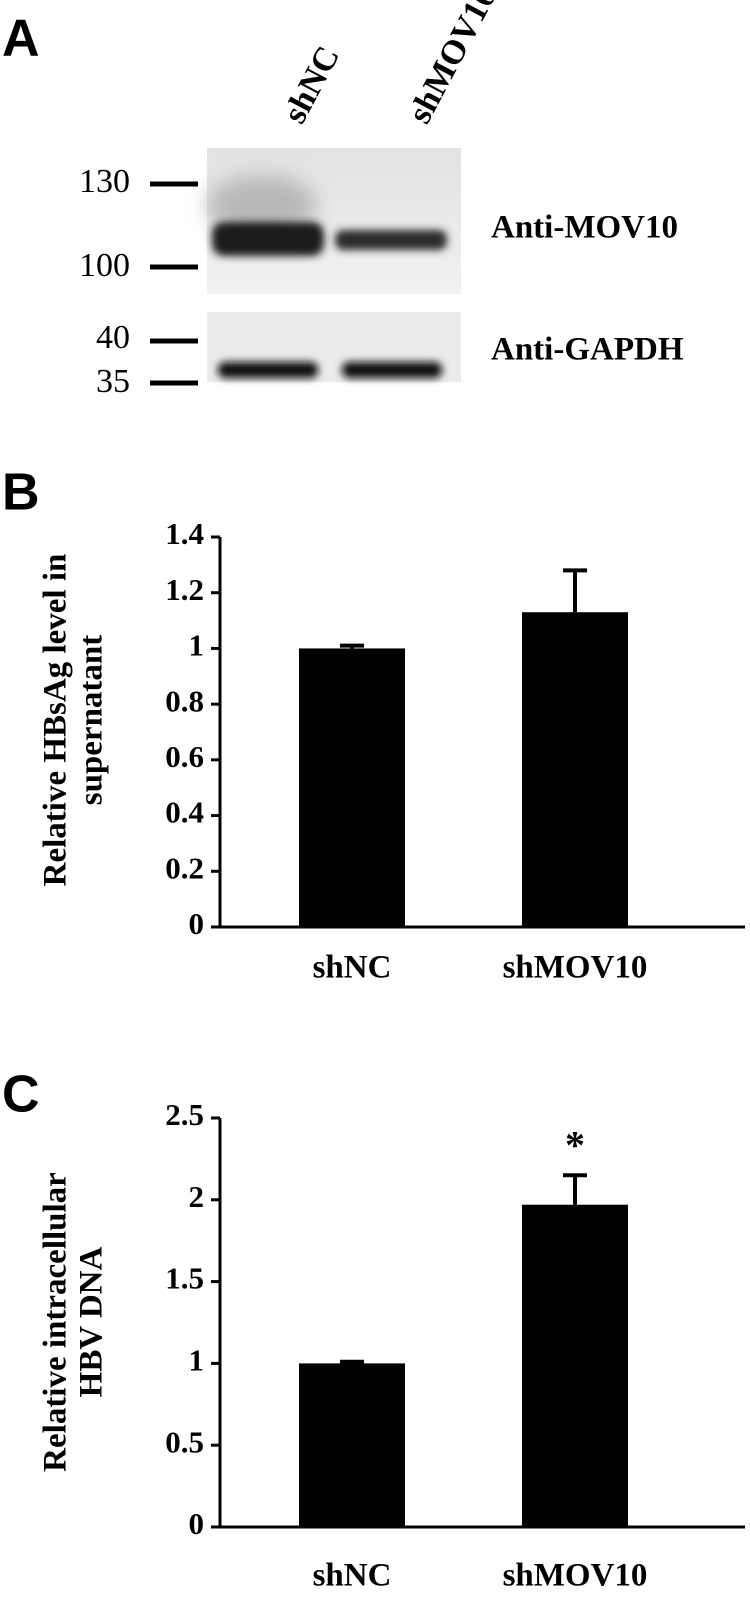  What do you see at coordinates (56, 720) in the screenshot?
I see `y-axis-label: Relative HBsAg level in` at bounding box center [56, 720].